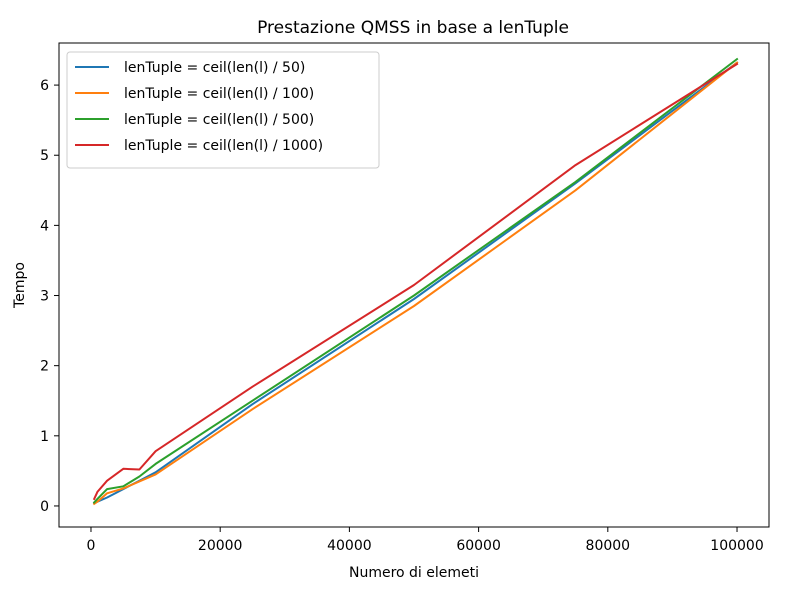 This screenshot has height=593, width=789. I want to click on y-axis: 0 1 2 3 4 5 6, so click(49, 296).